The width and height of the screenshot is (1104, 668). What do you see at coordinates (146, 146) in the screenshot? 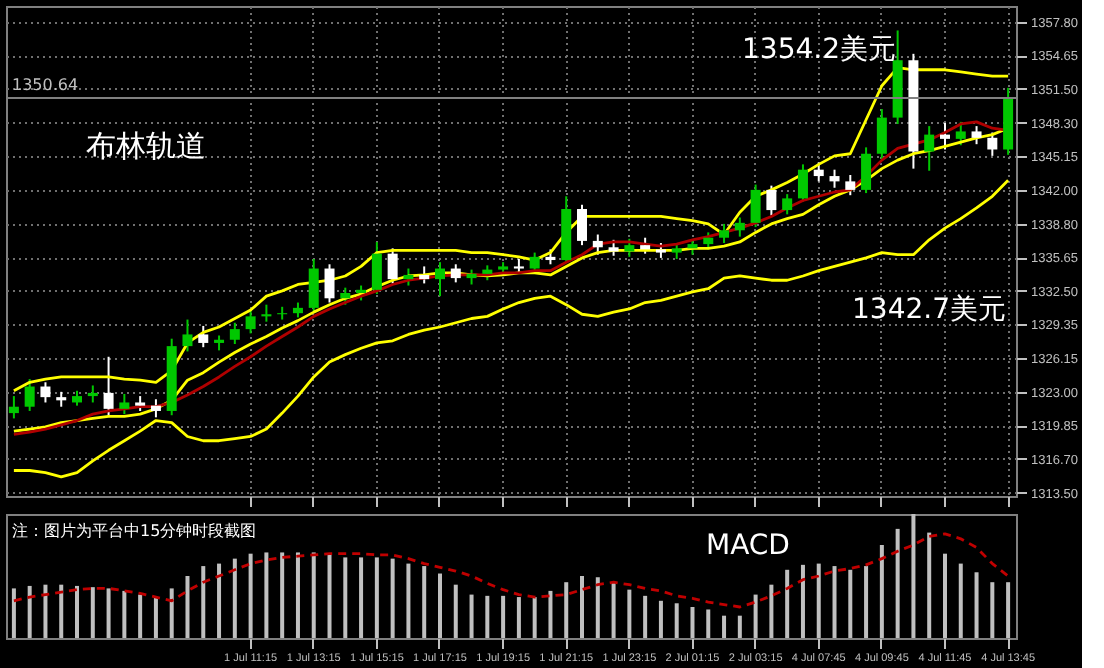
I see `annotation: 布林轨道` at bounding box center [146, 146].